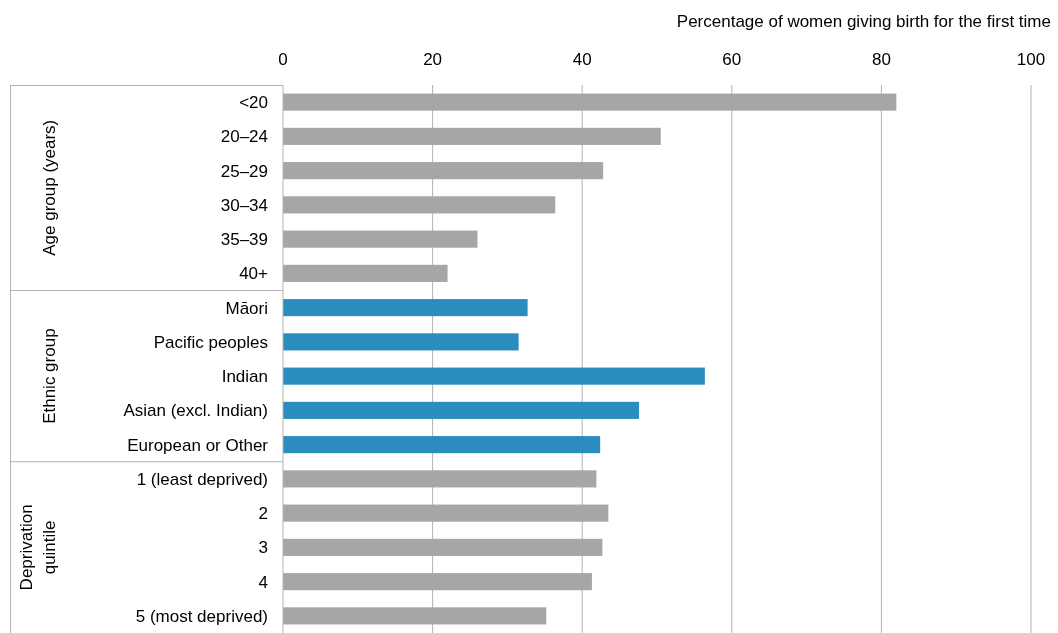  Describe the element at coordinates (244, 240) in the screenshot. I see `y-tick-label: 35–39` at that location.